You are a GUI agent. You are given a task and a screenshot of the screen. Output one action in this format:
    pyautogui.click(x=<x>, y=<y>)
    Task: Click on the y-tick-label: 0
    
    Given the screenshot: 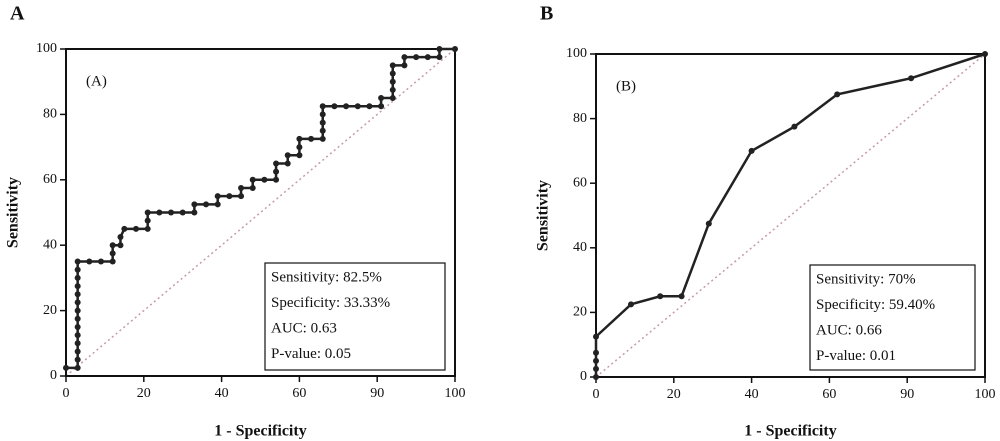 What is the action you would take?
    pyautogui.click(x=583, y=376)
    